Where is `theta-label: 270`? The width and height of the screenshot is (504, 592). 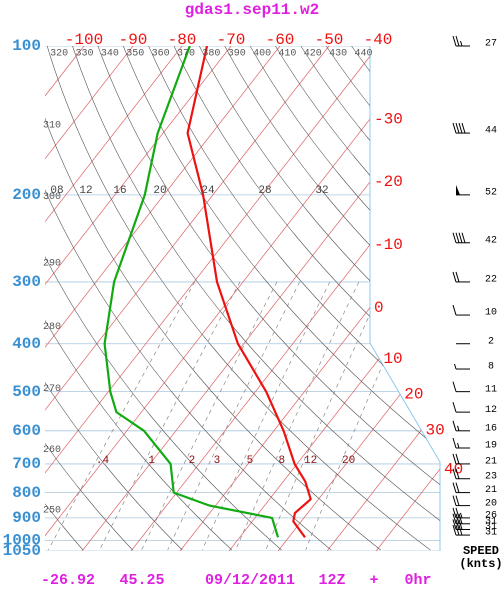
theta-label: 270 is located at coordinates (52, 389).